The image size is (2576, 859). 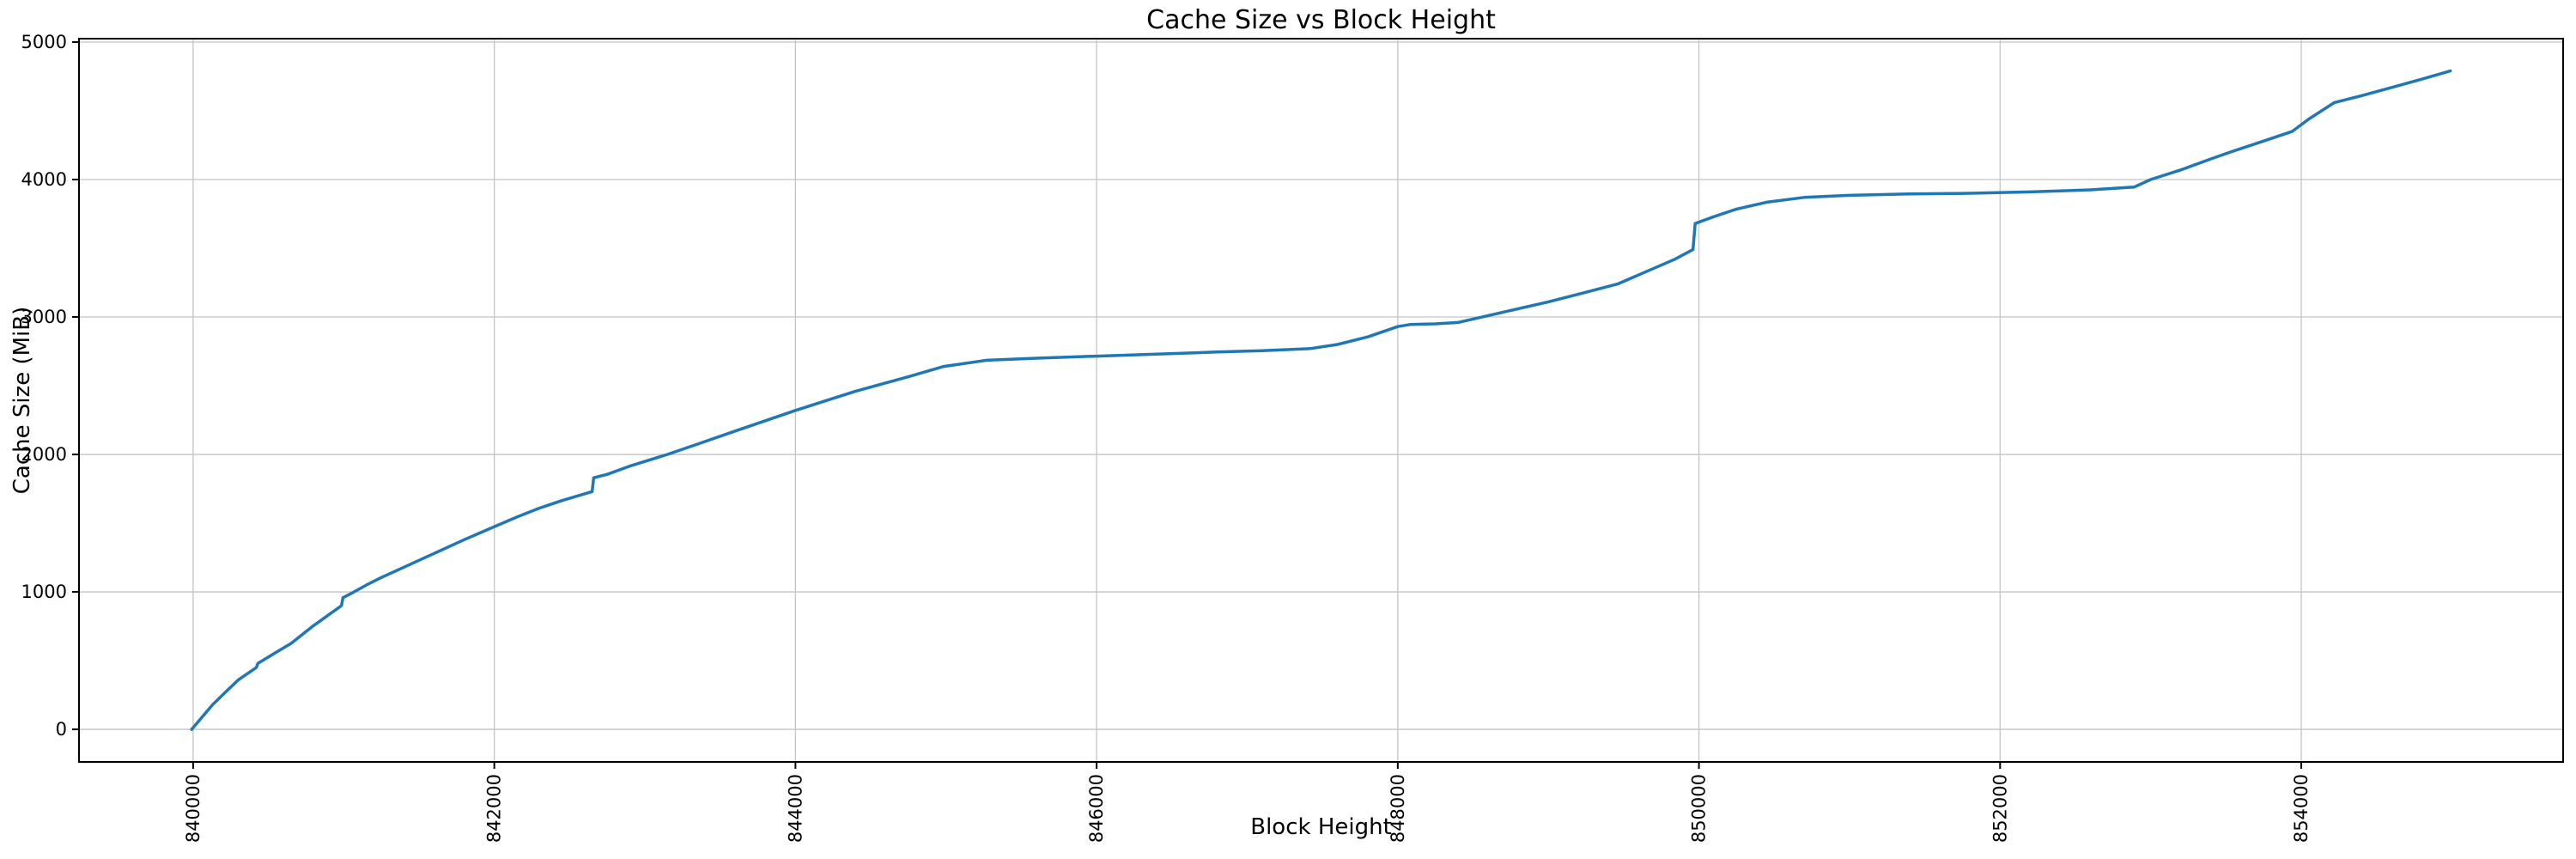 I want to click on y-tick-label: 5000, so click(x=44, y=42).